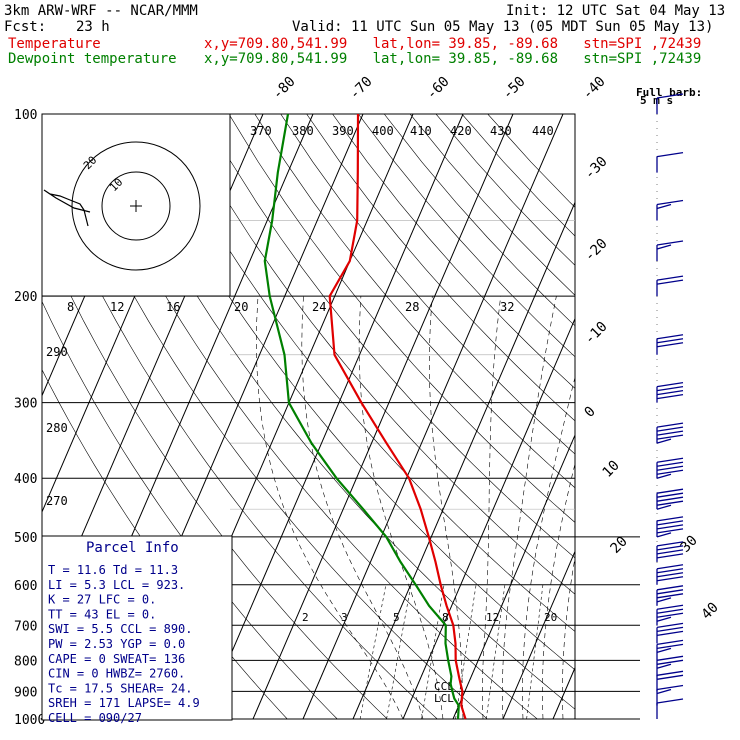  What do you see at coordinates (173, 307) in the screenshot?
I see `precipitable-water-label: 16` at bounding box center [173, 307].